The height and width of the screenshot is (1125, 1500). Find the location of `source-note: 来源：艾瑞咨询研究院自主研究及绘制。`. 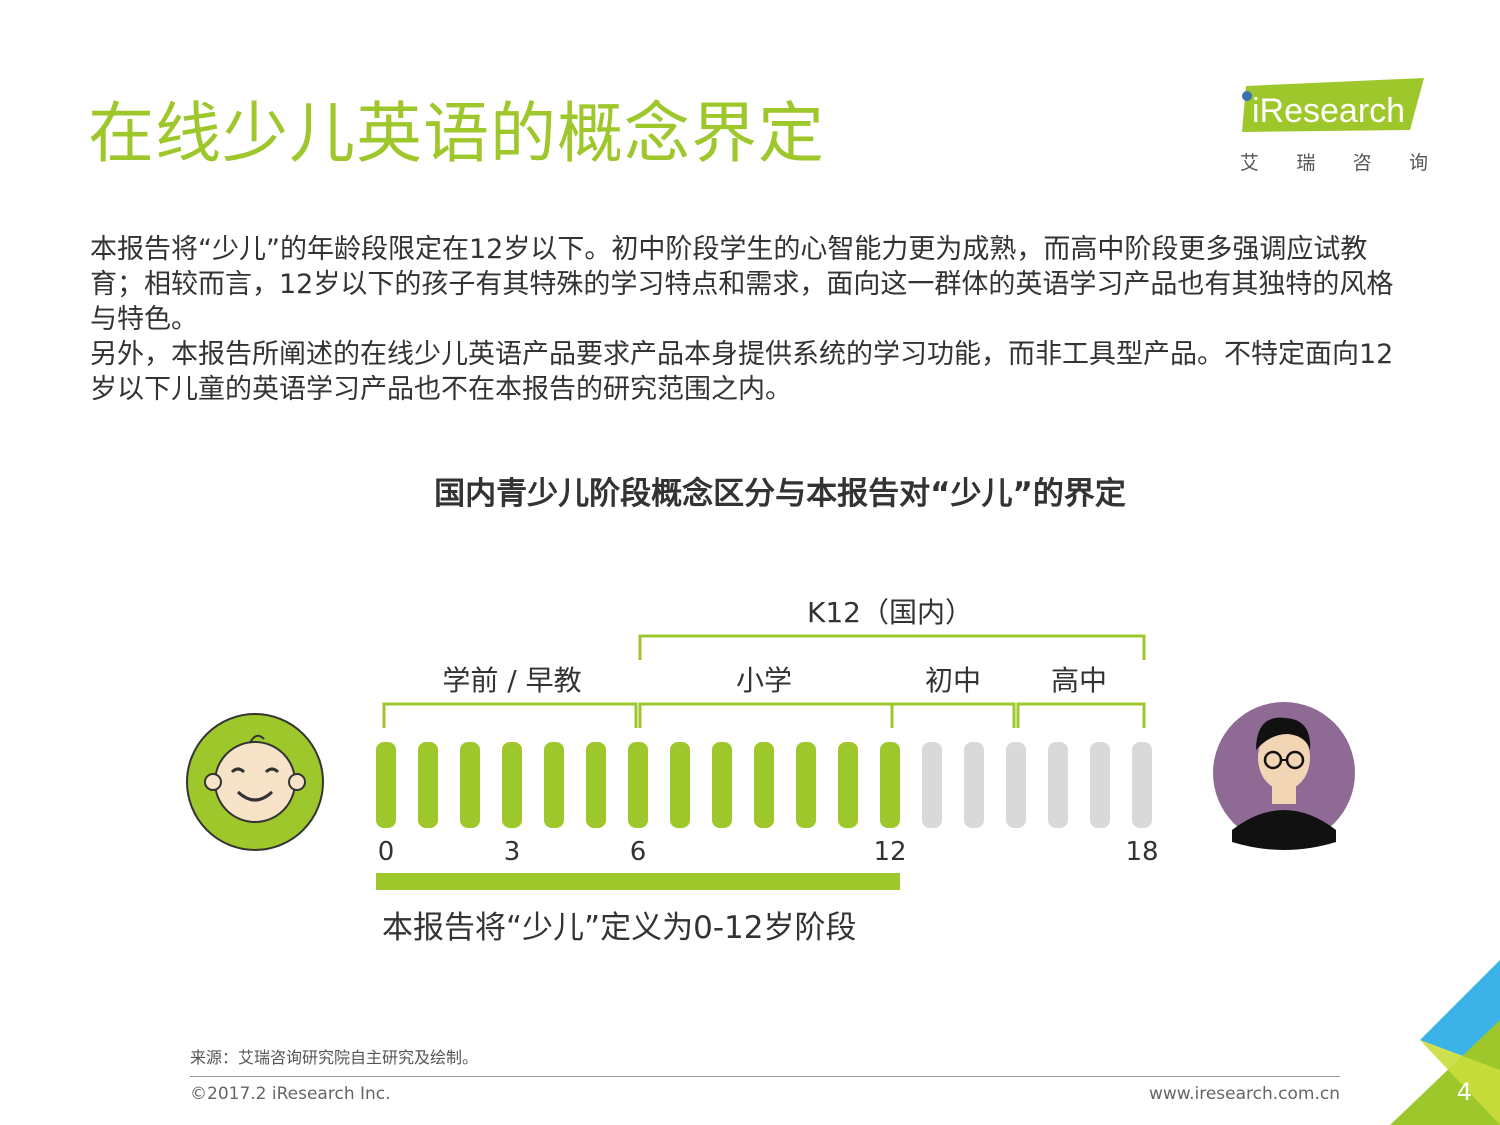

source-note: 来源：艾瑞咨询研究院自主研究及绘制。 is located at coordinates (334, 1057).